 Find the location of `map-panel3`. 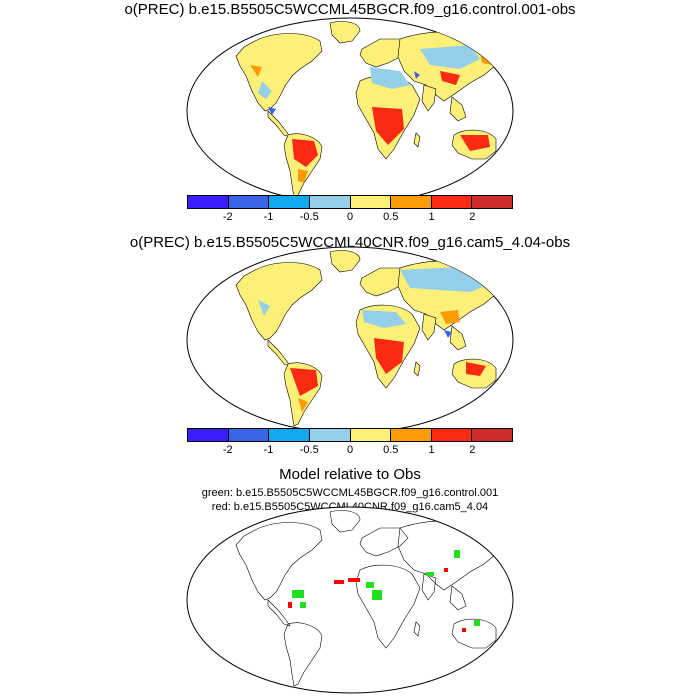

map-panel3 is located at coordinates (350, 600).